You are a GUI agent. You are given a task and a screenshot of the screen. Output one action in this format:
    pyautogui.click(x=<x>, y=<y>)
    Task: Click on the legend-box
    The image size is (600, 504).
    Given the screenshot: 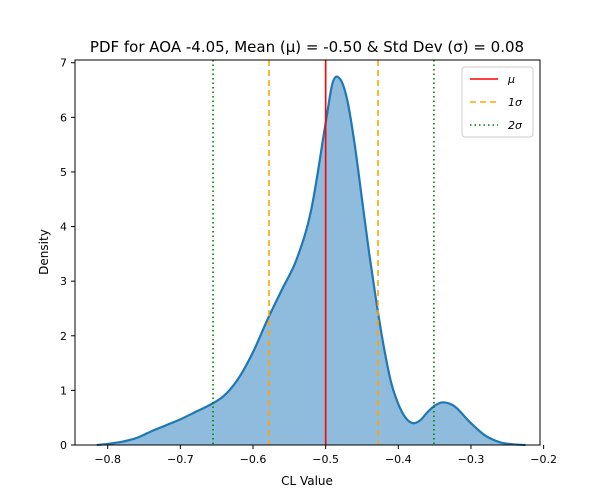 What is the action you would take?
    pyautogui.click(x=497, y=102)
    